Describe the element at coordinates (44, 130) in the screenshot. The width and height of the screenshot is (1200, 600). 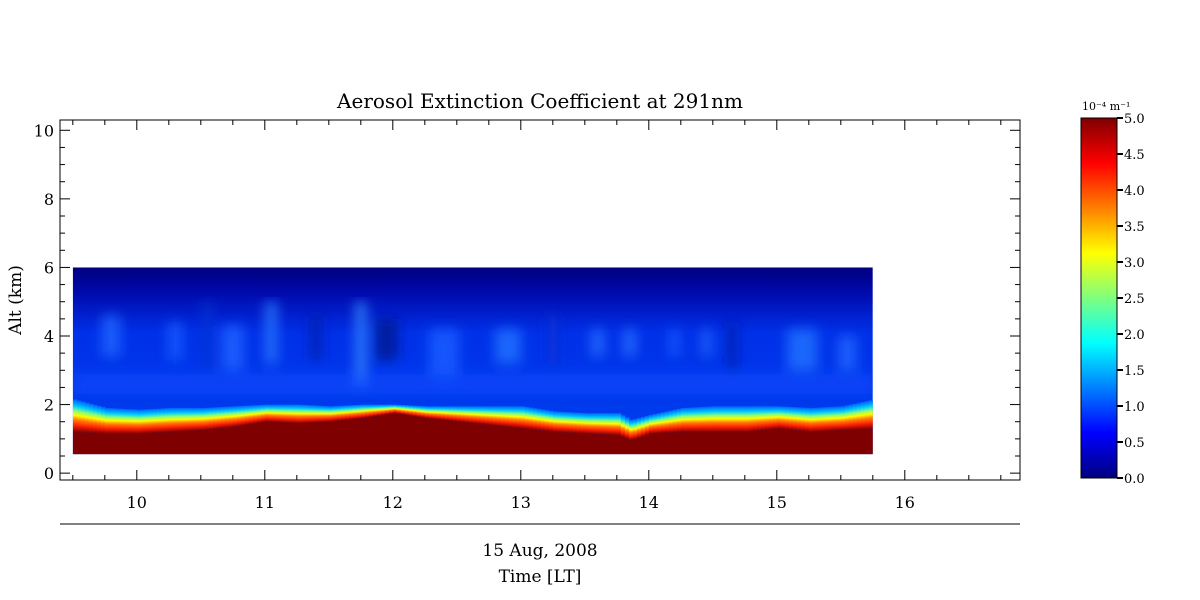
I see `y-tick-label: 10` at that location.